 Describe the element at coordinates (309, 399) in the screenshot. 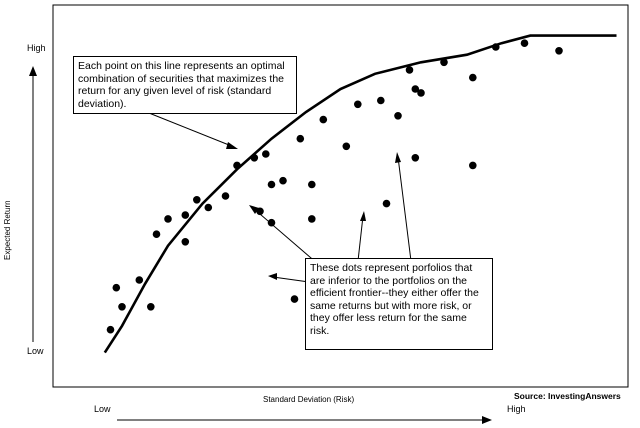

I see `x-axis-label: Standard Deviation (Risk)` at that location.